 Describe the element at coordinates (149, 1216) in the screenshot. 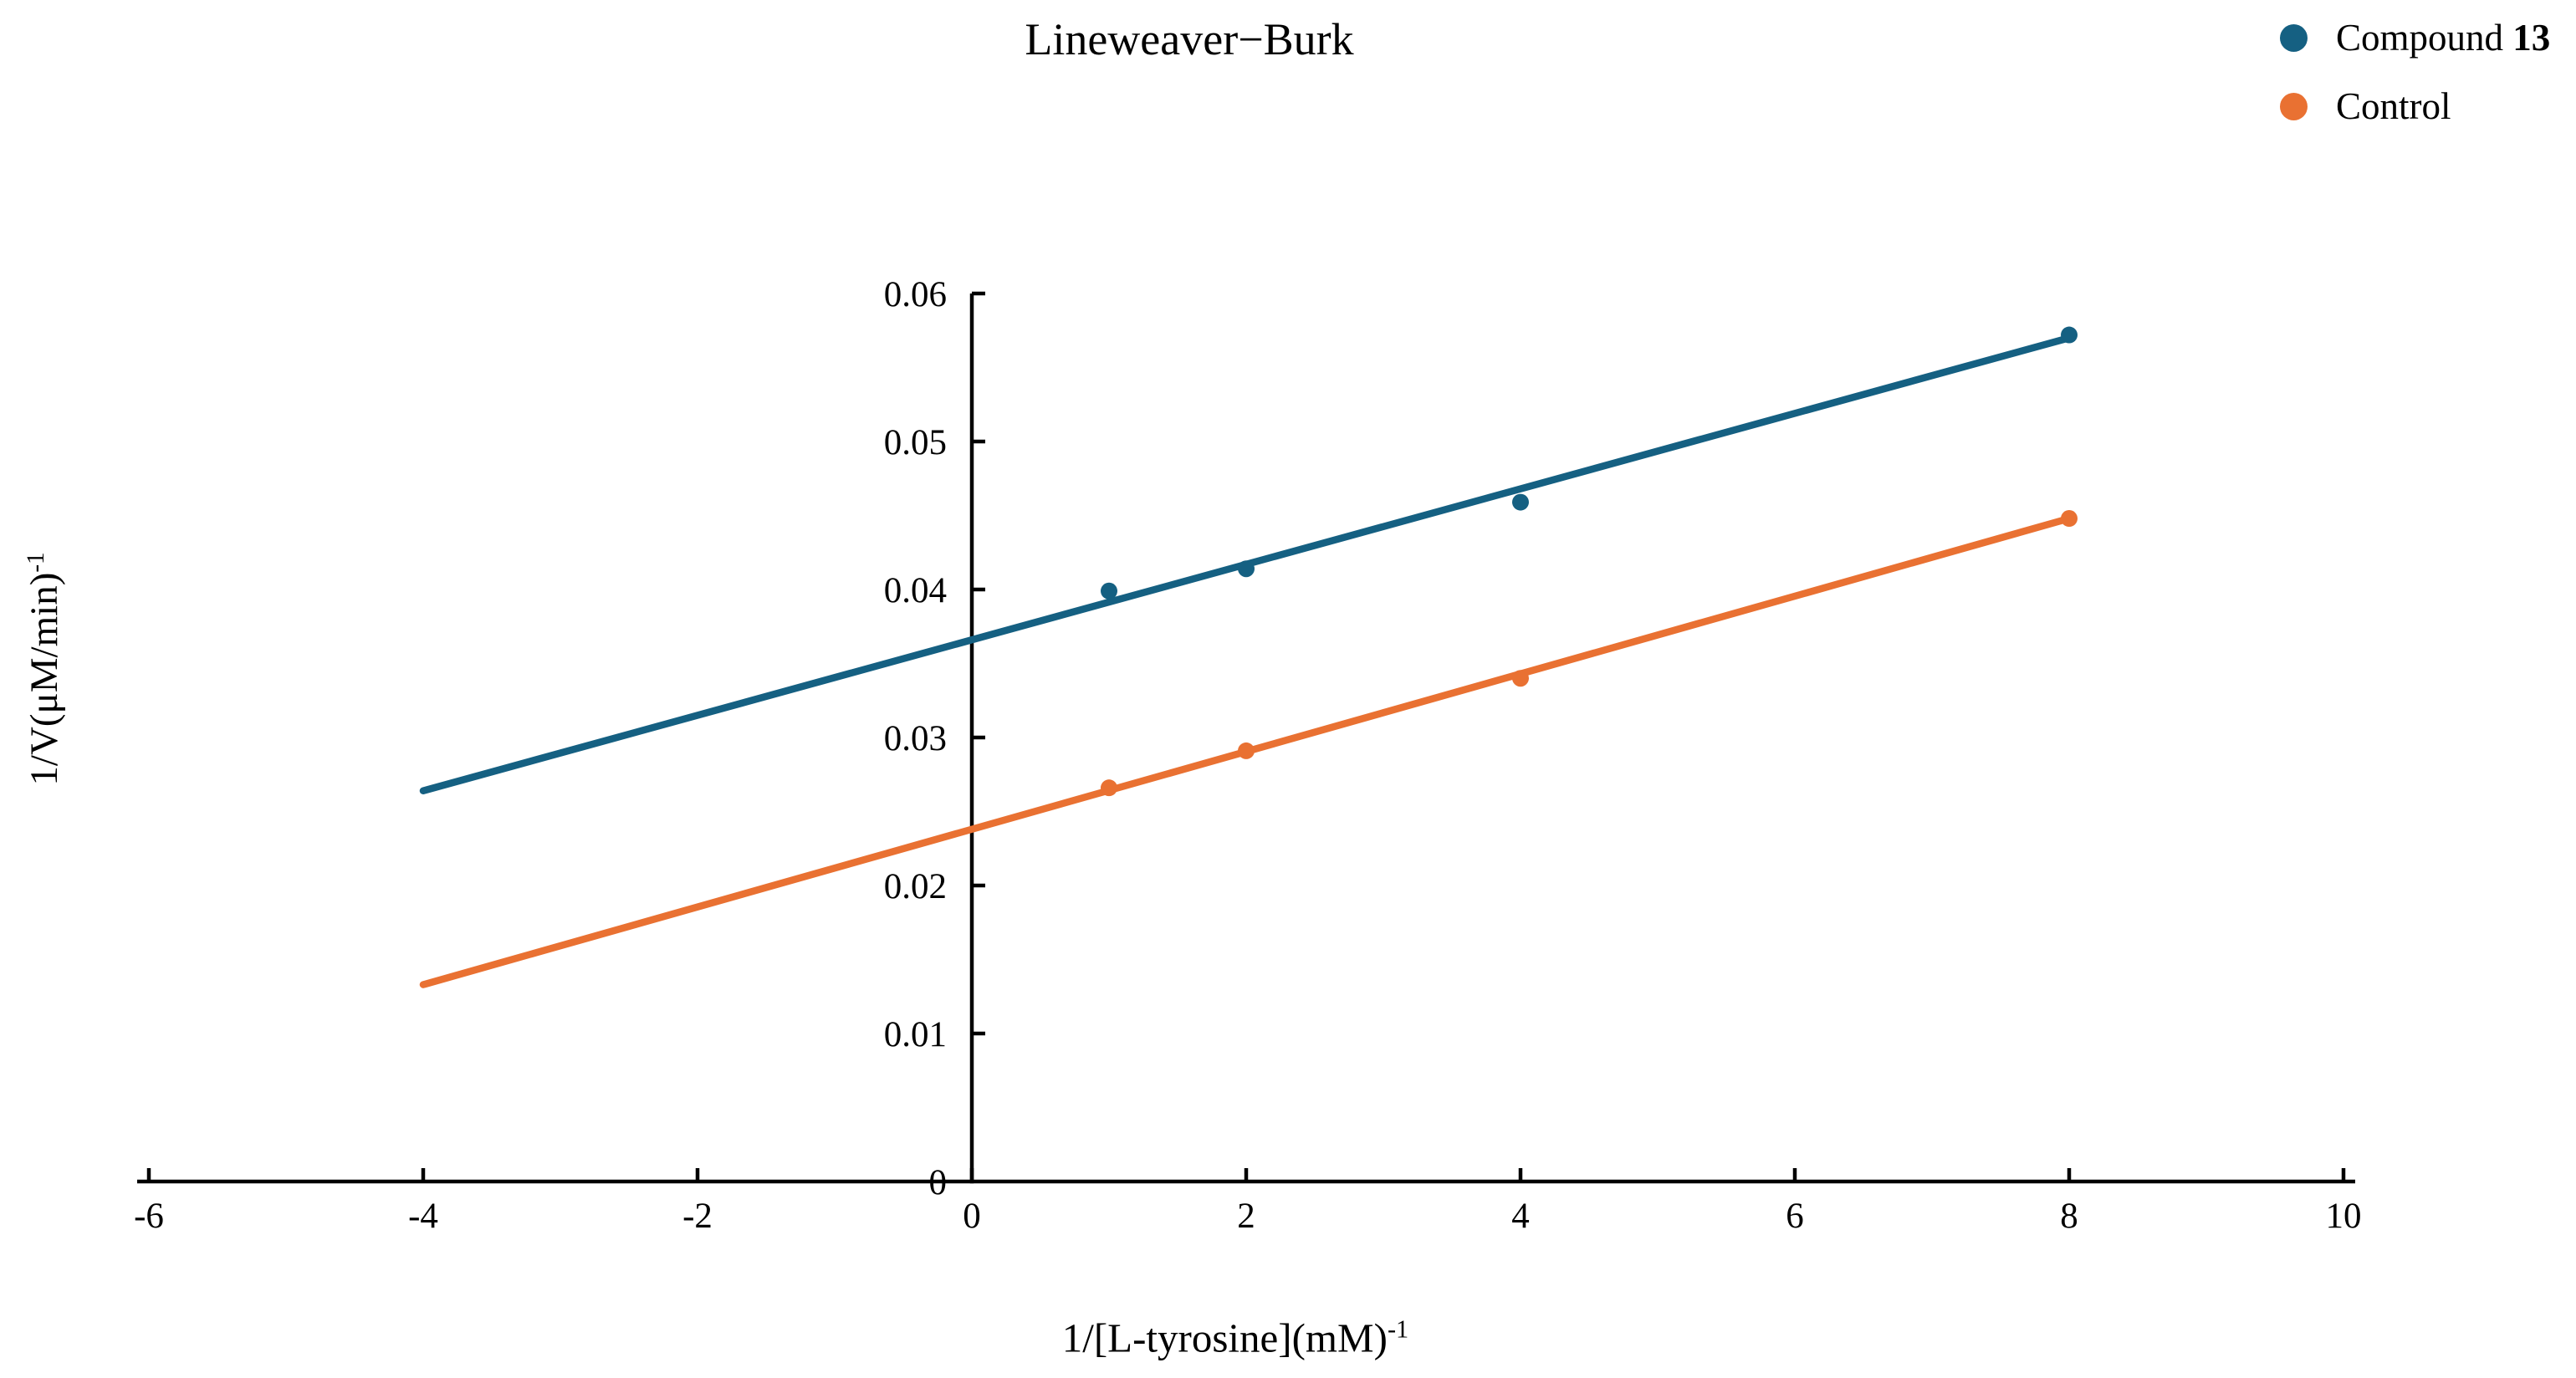

I see `x-tick-label: -6` at that location.